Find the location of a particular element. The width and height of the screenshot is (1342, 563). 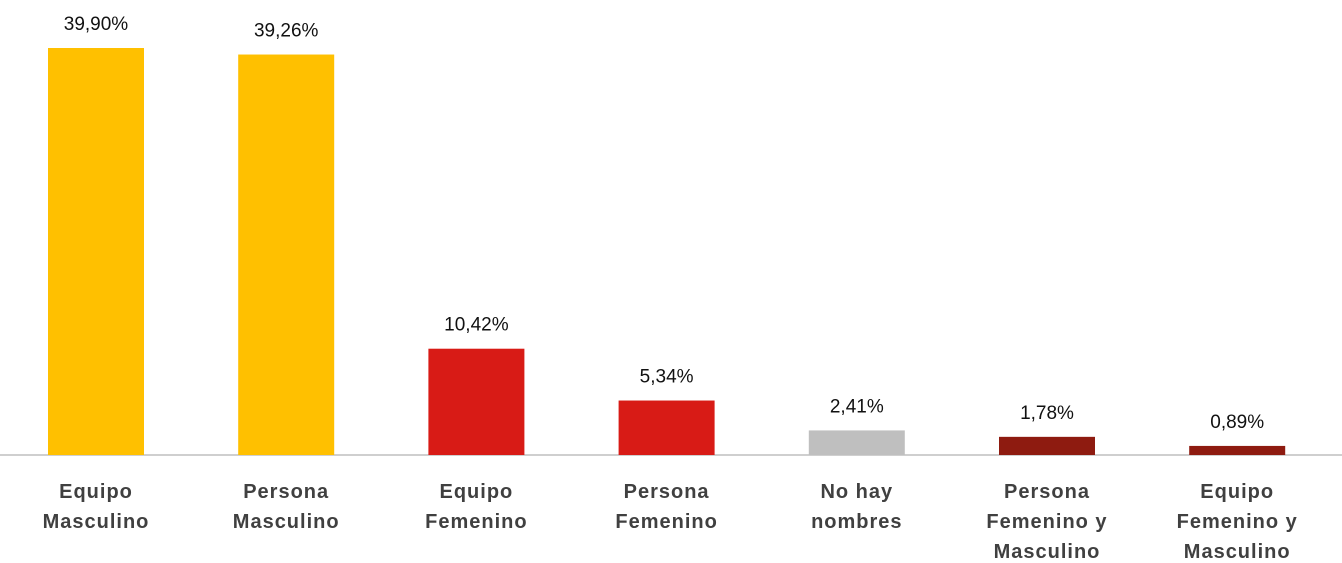

value-label: 39,26% is located at coordinates (286, 31).